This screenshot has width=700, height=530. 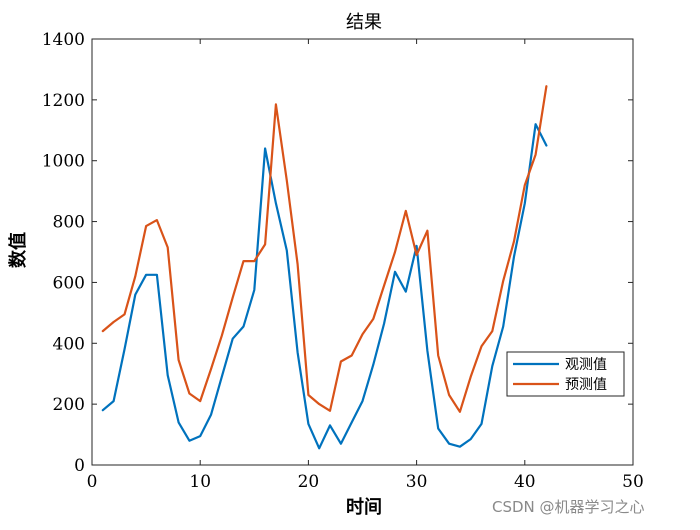 I want to click on x-axis-title: 时间, so click(x=364, y=507).